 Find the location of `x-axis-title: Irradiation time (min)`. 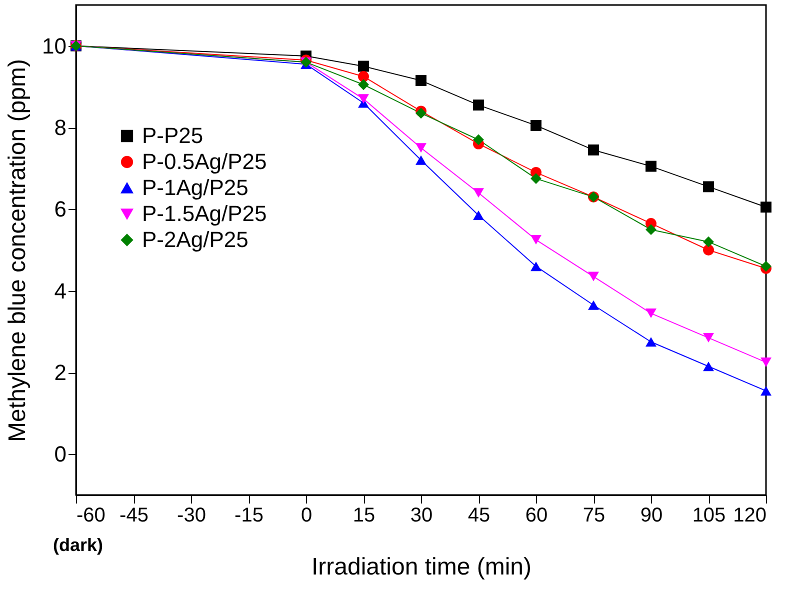

x-axis-title: Irradiation time (min) is located at coordinates (421, 567).